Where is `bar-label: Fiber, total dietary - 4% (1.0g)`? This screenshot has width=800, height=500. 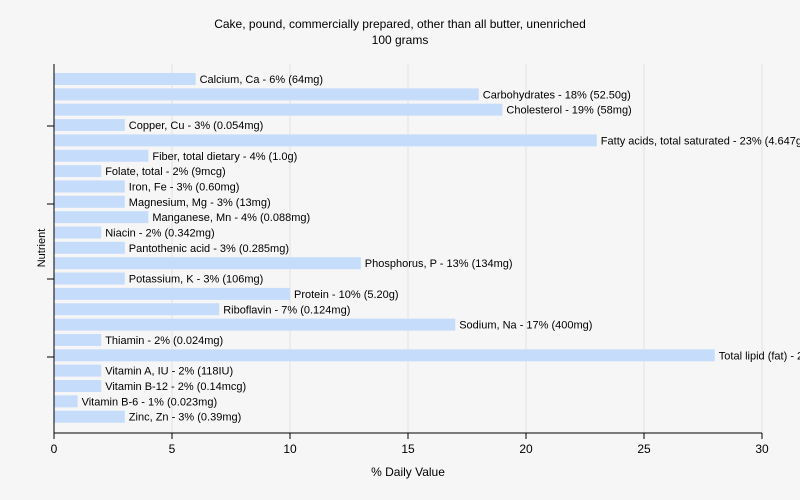
bar-label: Fiber, total dietary - 4% (1.0g) is located at coordinates (224, 157).